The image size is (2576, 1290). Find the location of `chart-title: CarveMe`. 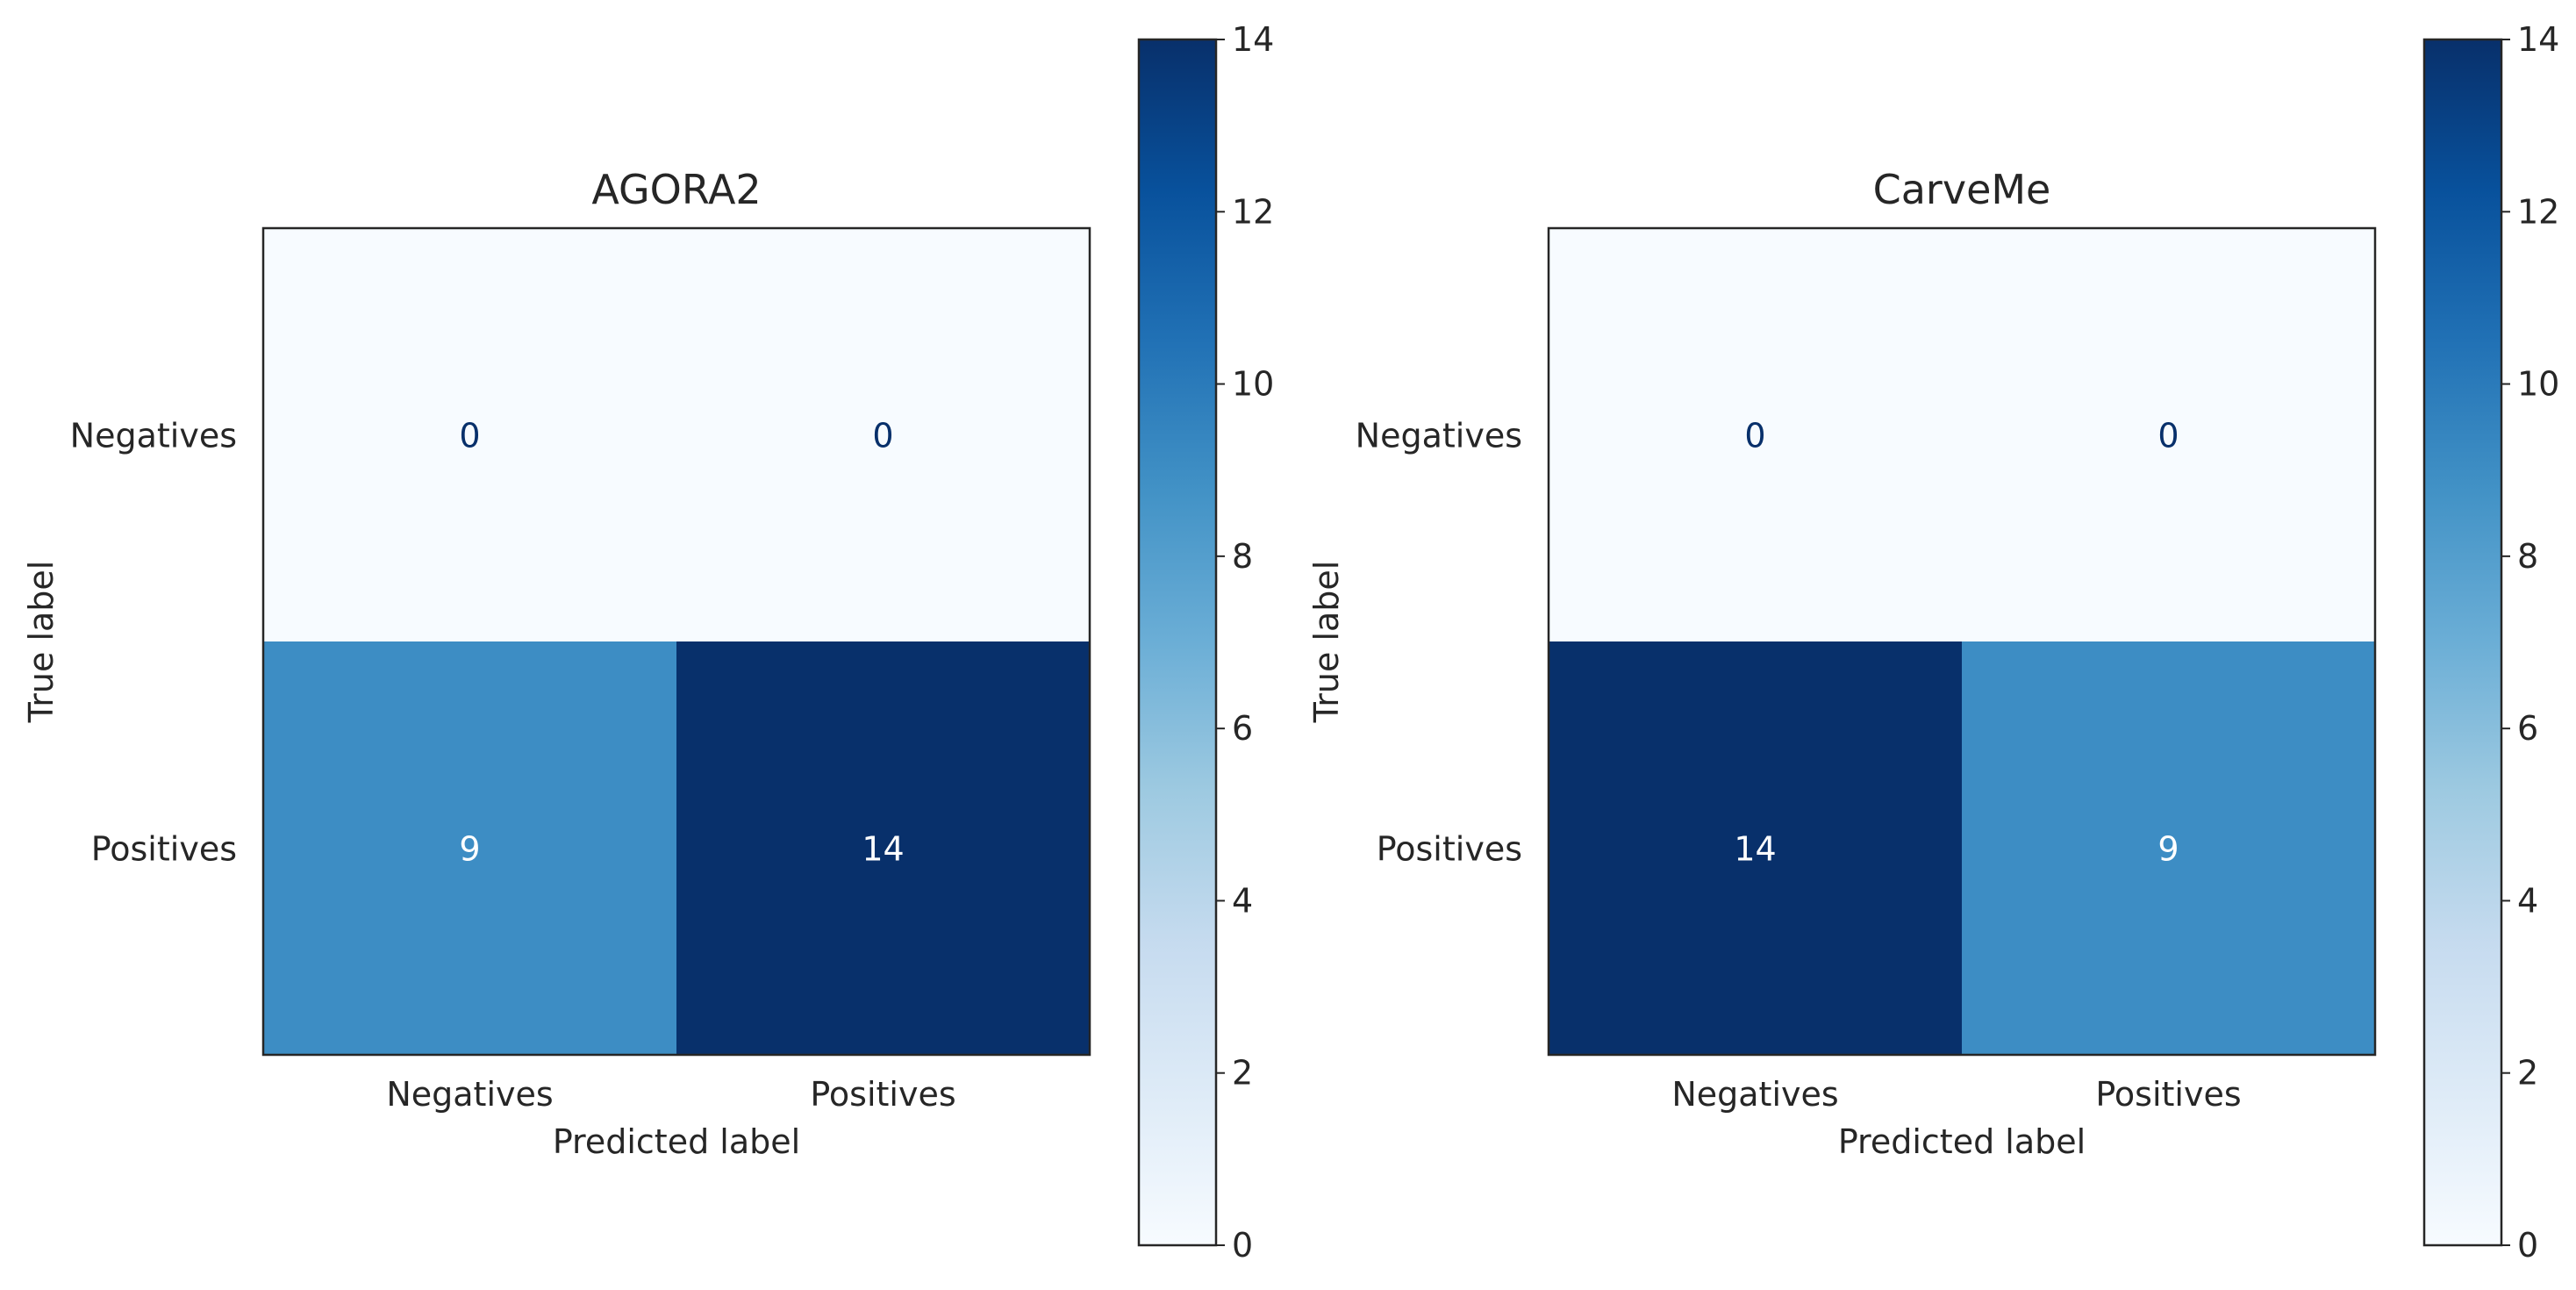

chart-title: CarveMe is located at coordinates (1962, 189).